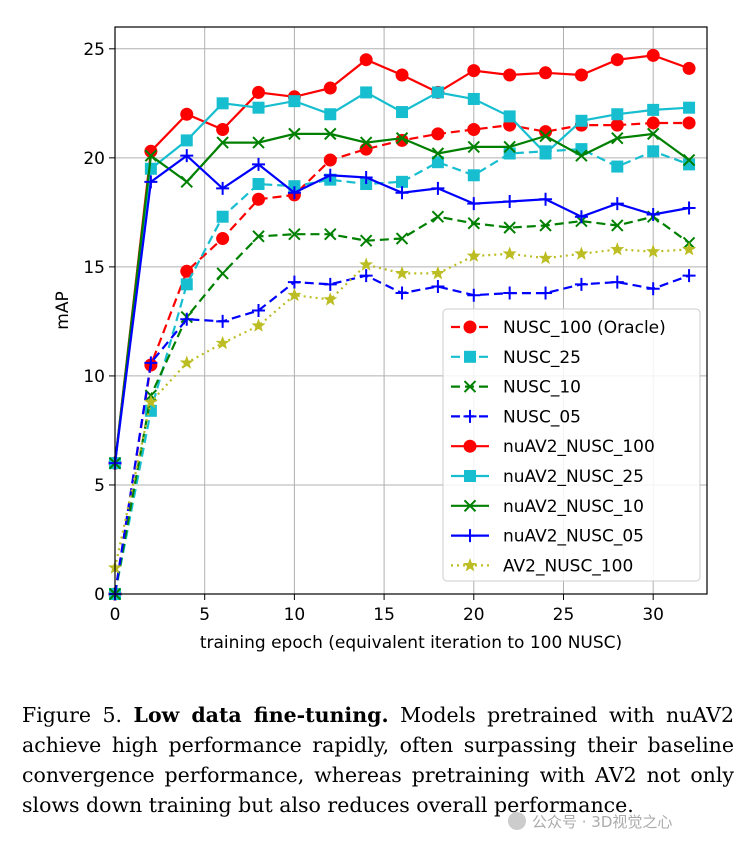 The height and width of the screenshot is (854, 752). I want to click on legend-item: NUSC_100 (Oracle), so click(558, 328).